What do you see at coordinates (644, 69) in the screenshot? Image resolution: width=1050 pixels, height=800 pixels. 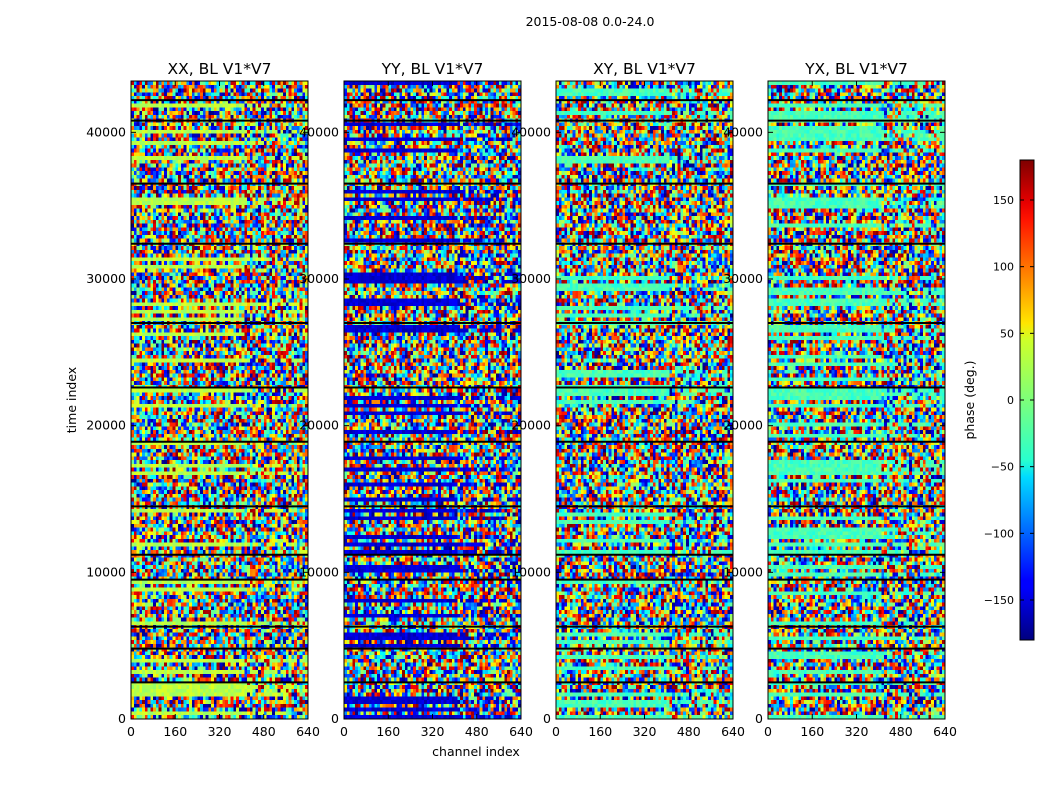 I see `panel-title: XY, BL V1*V7` at bounding box center [644, 69].